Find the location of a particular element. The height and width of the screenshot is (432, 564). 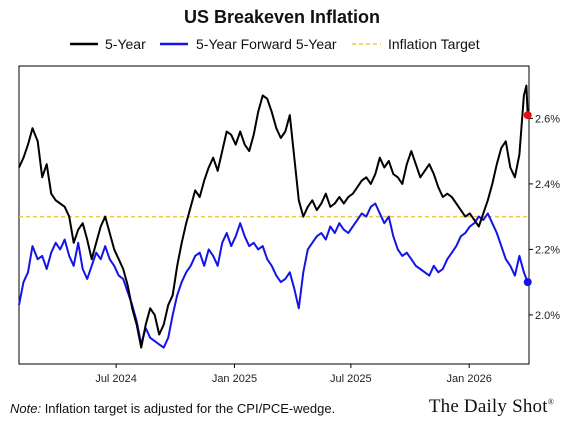

x-tick-label: Jul 2024 is located at coordinates (116, 379).